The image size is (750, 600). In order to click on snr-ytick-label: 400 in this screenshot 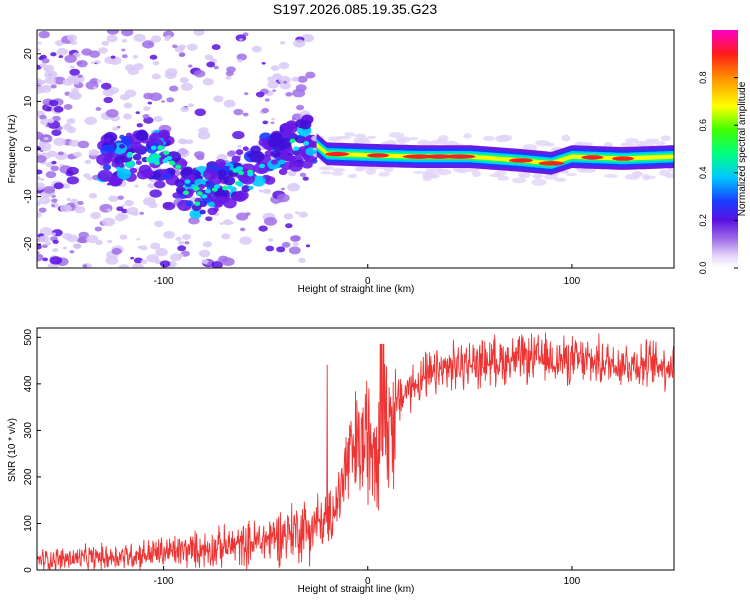, I will do `click(28, 383)`.